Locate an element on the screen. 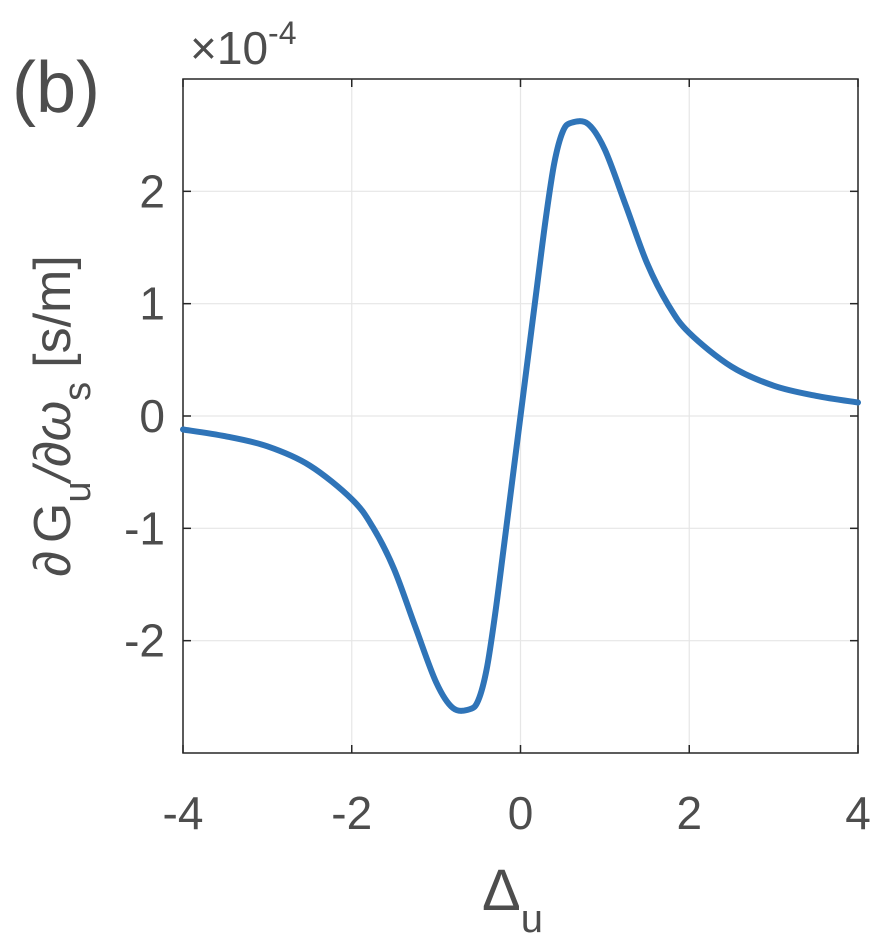 The height and width of the screenshot is (949, 889). y-axis-label: ∂ Gu/∂ωs [s/m] is located at coordinates (61, 416).